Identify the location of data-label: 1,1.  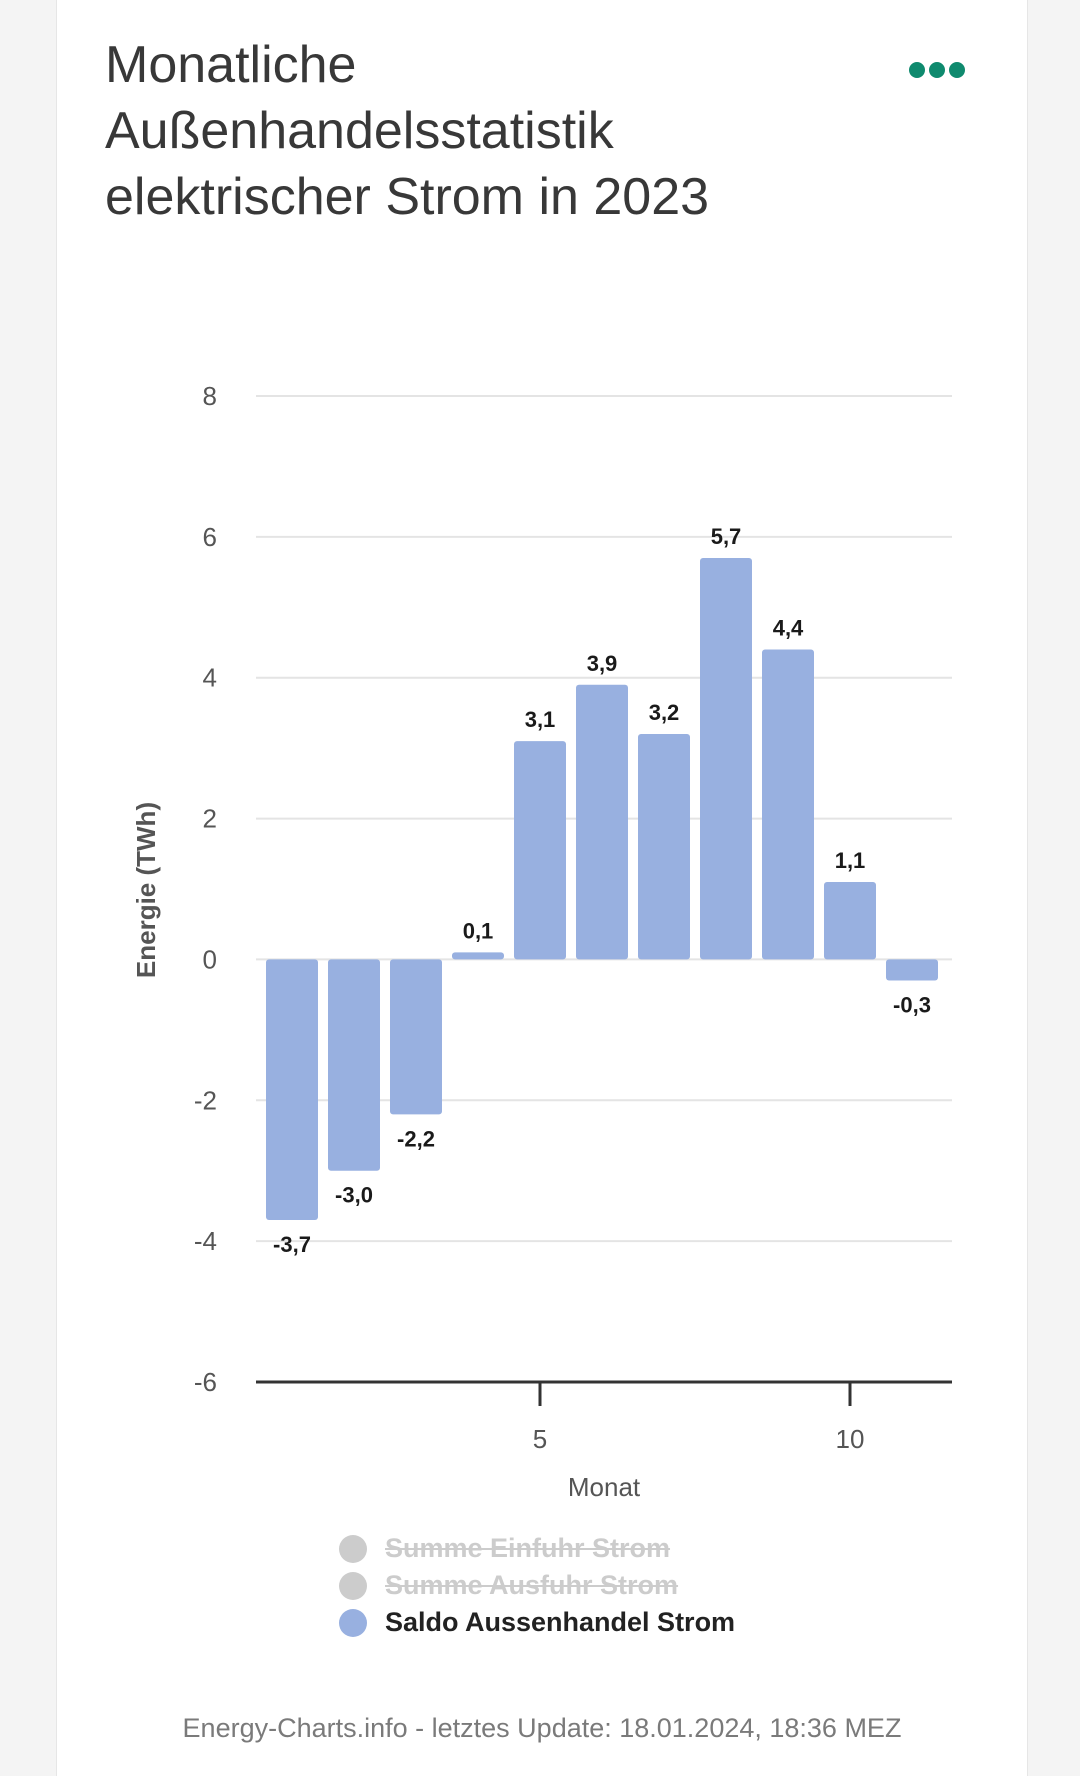
(850, 860).